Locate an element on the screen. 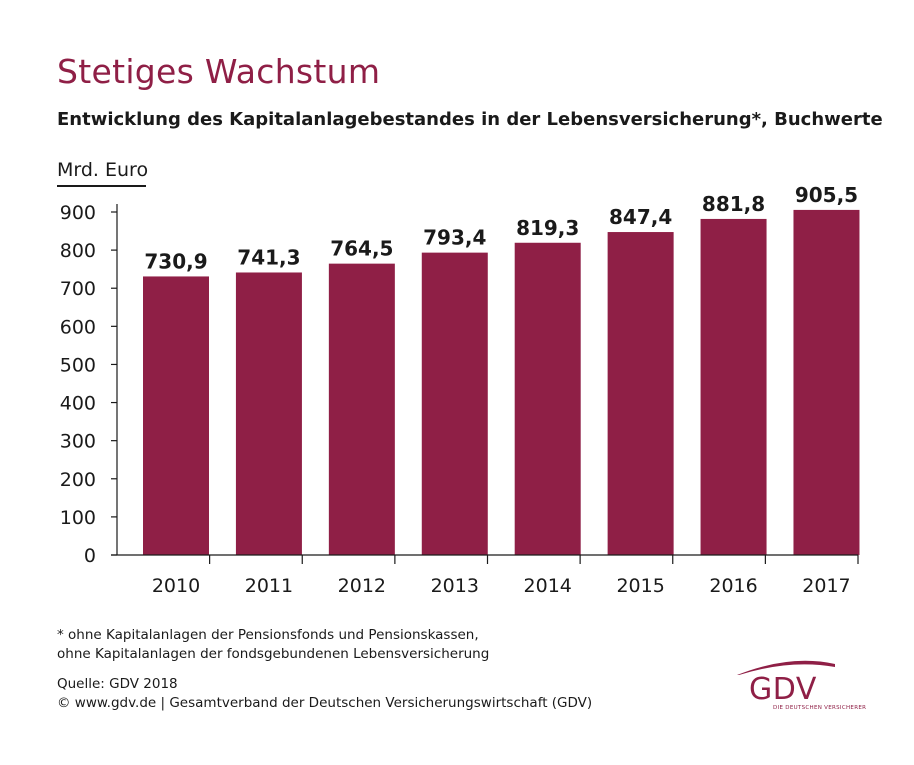  y-tick-label: 600 is located at coordinates (78, 327).